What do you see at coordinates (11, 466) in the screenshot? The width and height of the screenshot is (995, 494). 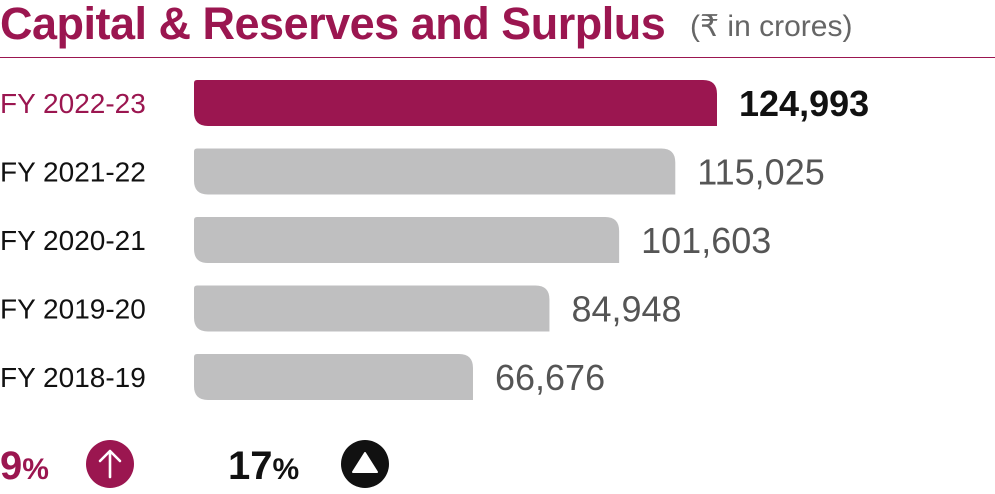 I see `growth-percent-a-value: 9` at bounding box center [11, 466].